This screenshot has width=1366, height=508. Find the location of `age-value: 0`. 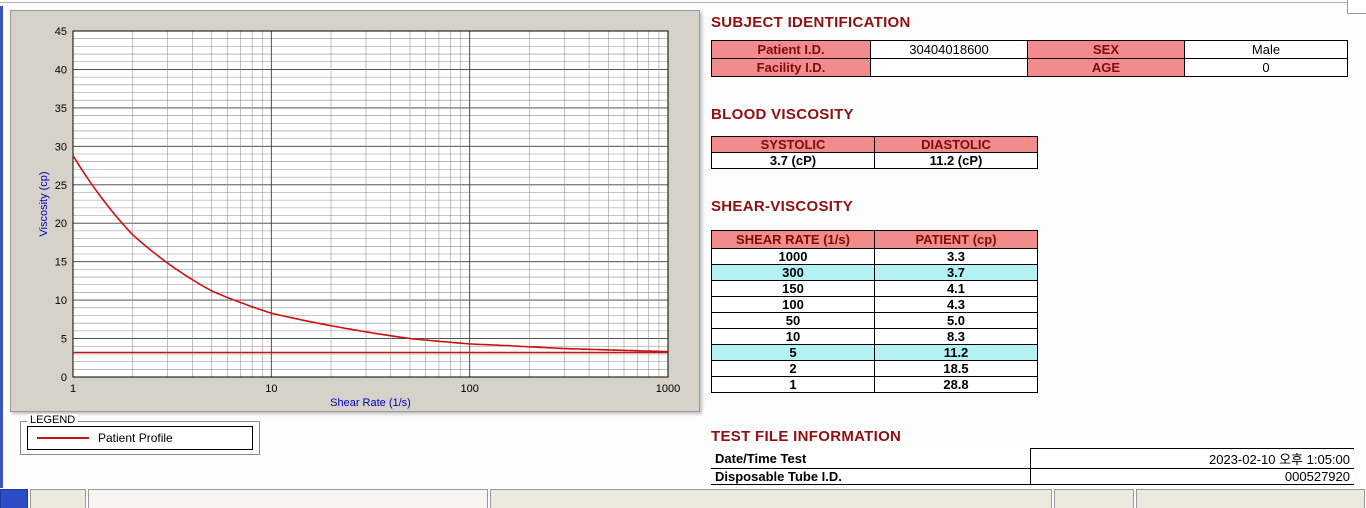

age-value: 0 is located at coordinates (1266, 67).